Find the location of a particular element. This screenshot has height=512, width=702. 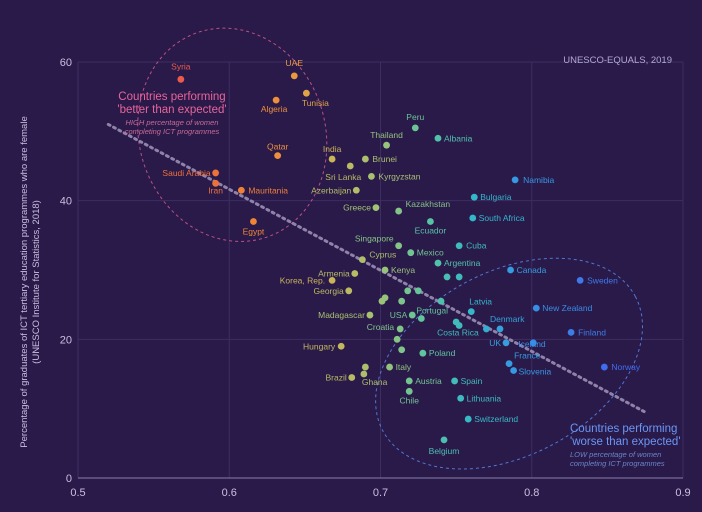

better-sub-line1: HIGH percentage of women is located at coordinates (172, 122).